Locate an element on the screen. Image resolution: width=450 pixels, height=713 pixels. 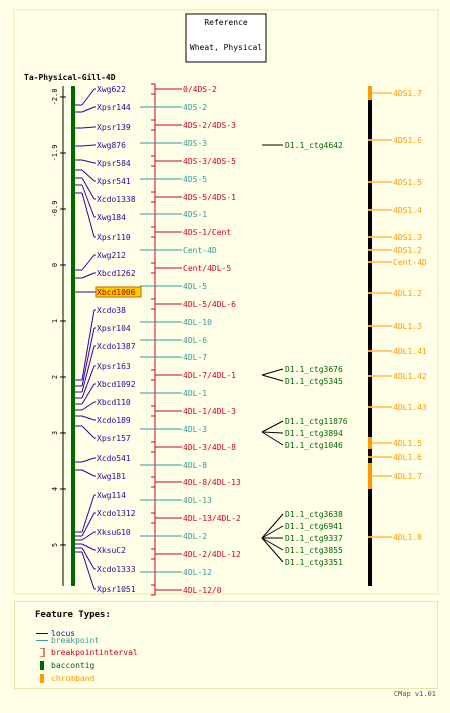
locus-label: XksuG10 is located at coordinates (114, 532).